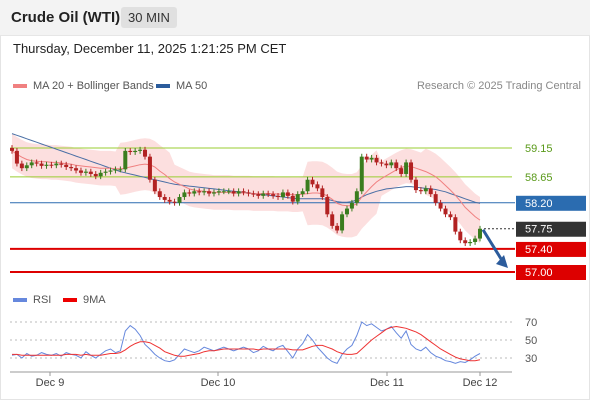  What do you see at coordinates (246, 185) in the screenshot?
I see `ma20-line` at bounding box center [246, 185].